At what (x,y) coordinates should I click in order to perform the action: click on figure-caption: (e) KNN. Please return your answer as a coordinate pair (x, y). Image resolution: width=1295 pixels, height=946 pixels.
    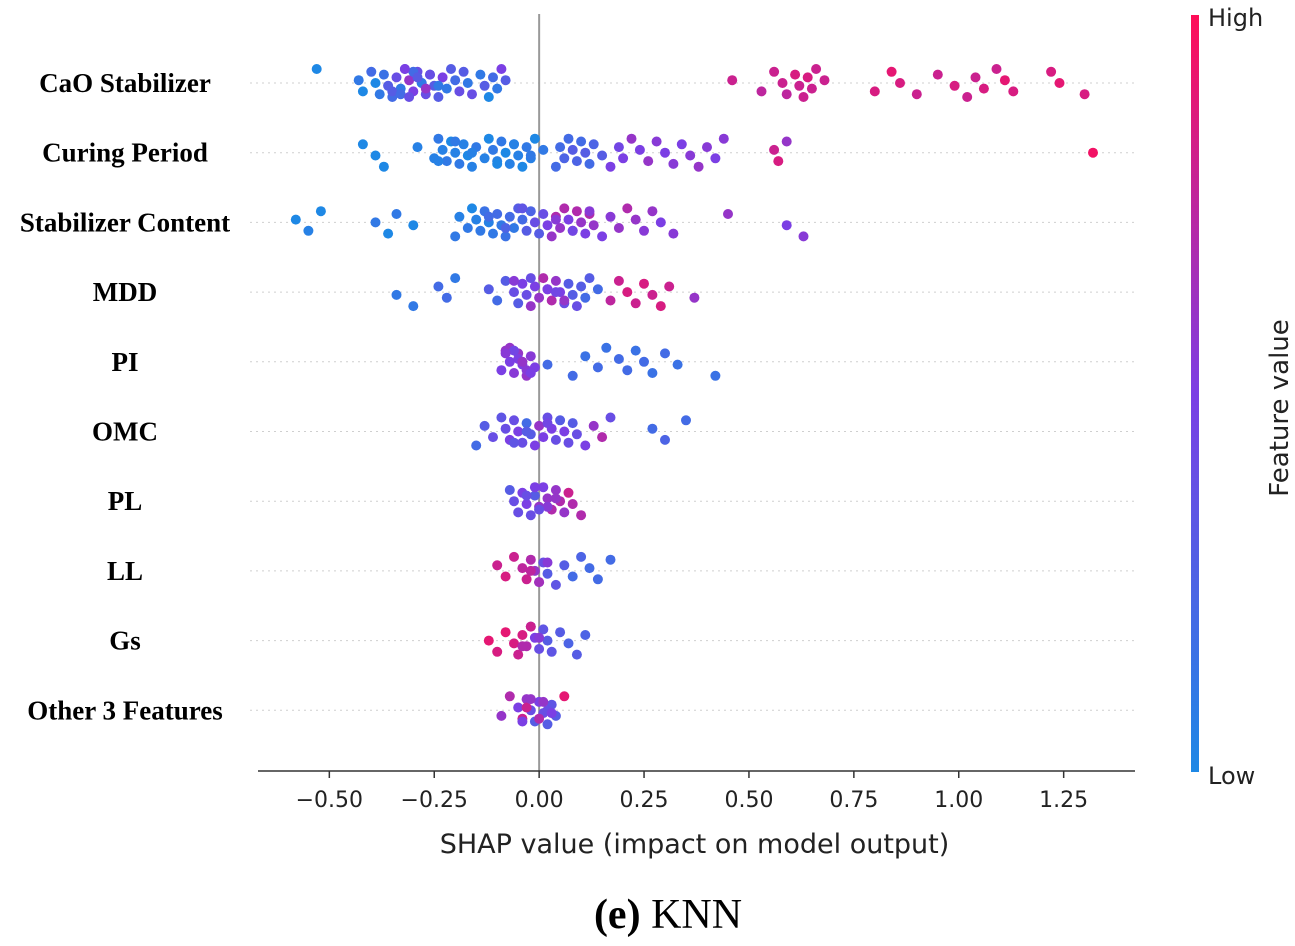
    Looking at the image, I should click on (668, 915).